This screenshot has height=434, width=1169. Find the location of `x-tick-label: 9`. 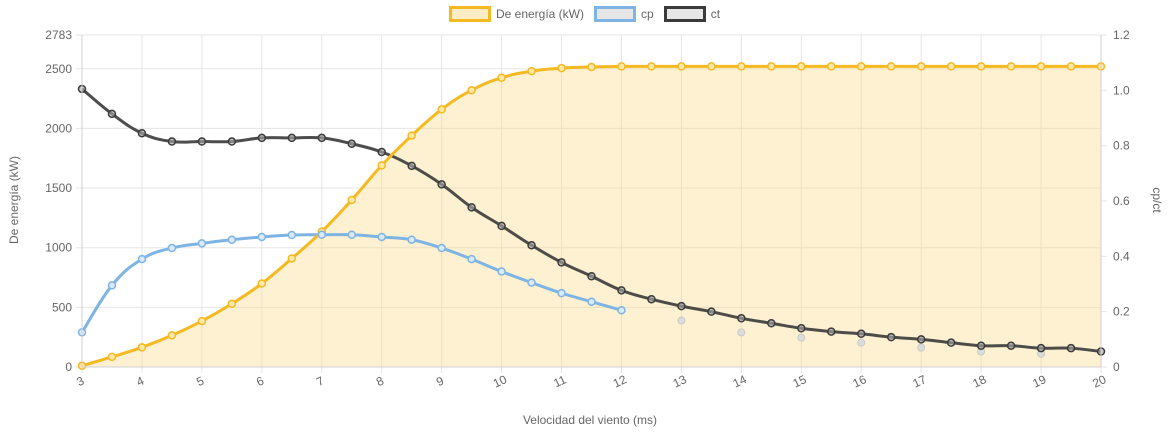

x-tick-label: 9 is located at coordinates (440, 381).